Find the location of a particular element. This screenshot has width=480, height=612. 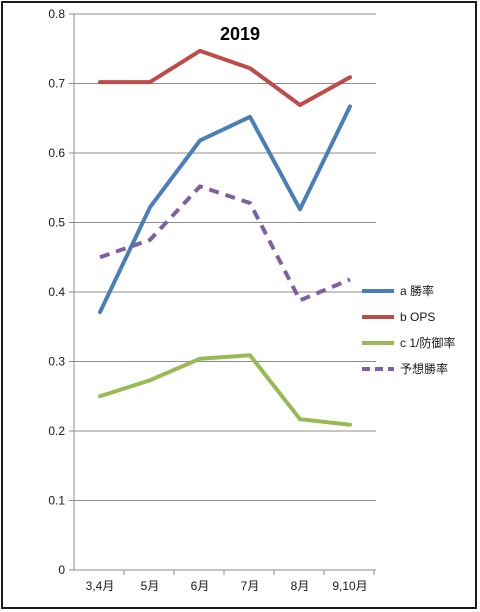

legend-label-1: a 勝率 is located at coordinates (417, 290).